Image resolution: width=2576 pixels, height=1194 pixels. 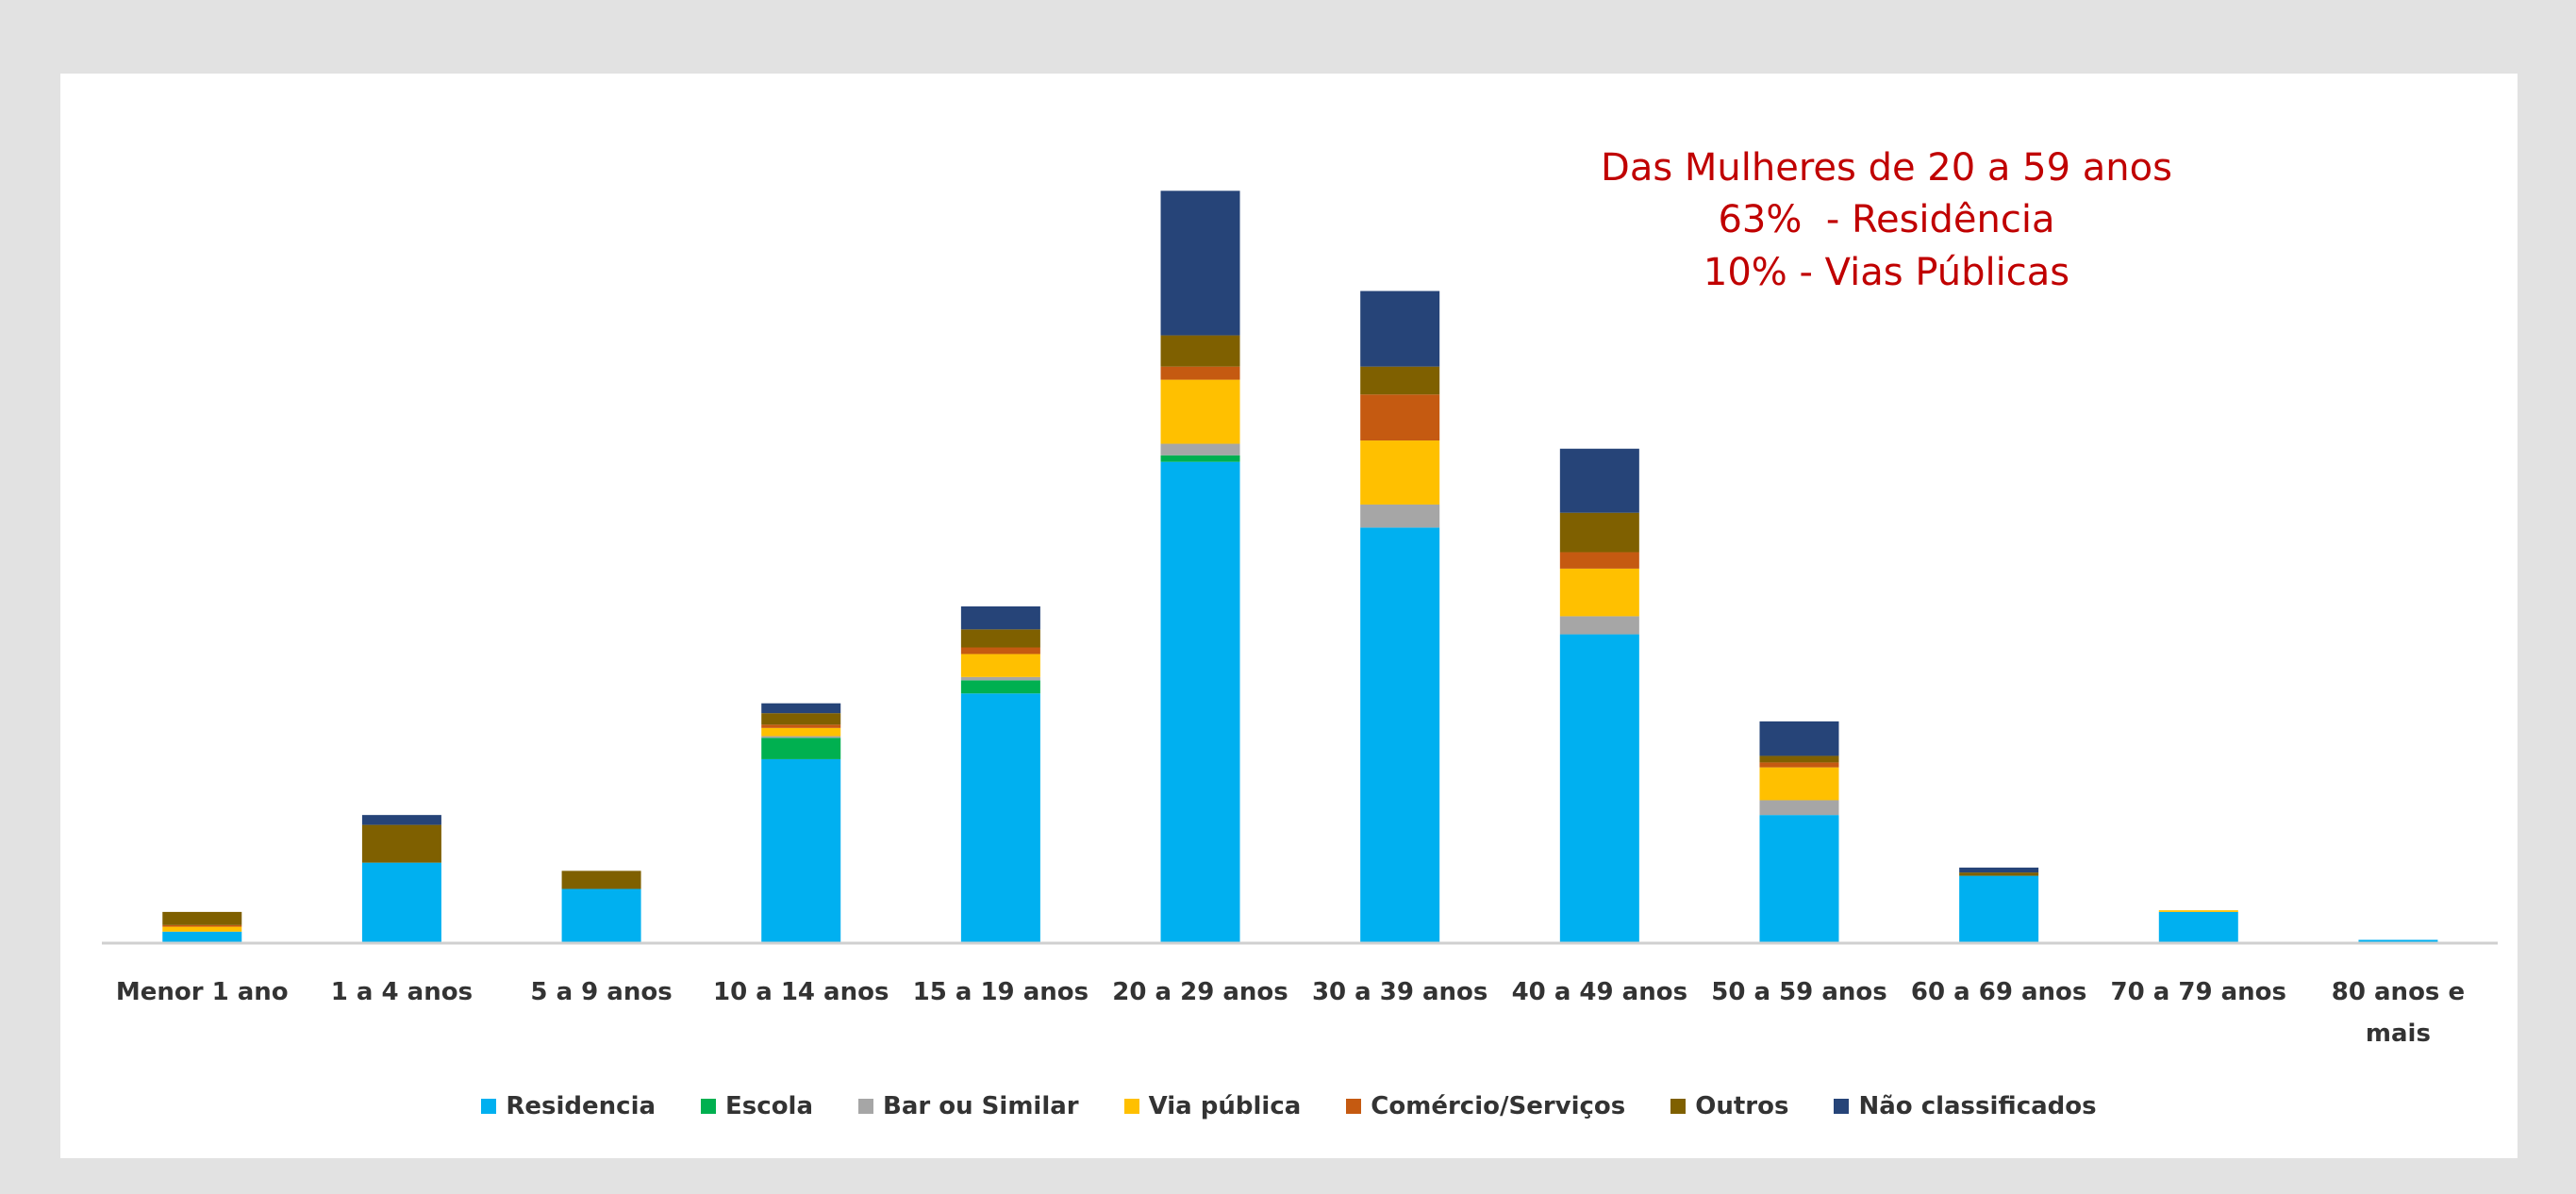 I want to click on annotation: 63% - Residência, so click(x=1887, y=219).